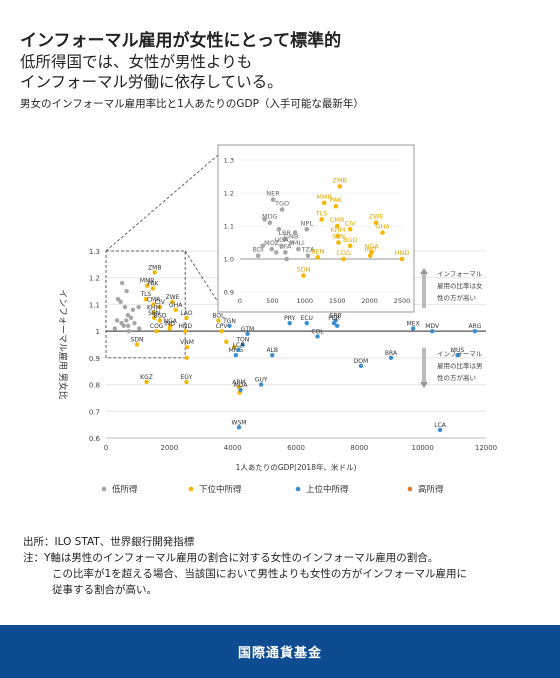 The height and width of the screenshot is (678, 560). I want to click on inset-y-tick-label: 0.9, so click(229, 293).